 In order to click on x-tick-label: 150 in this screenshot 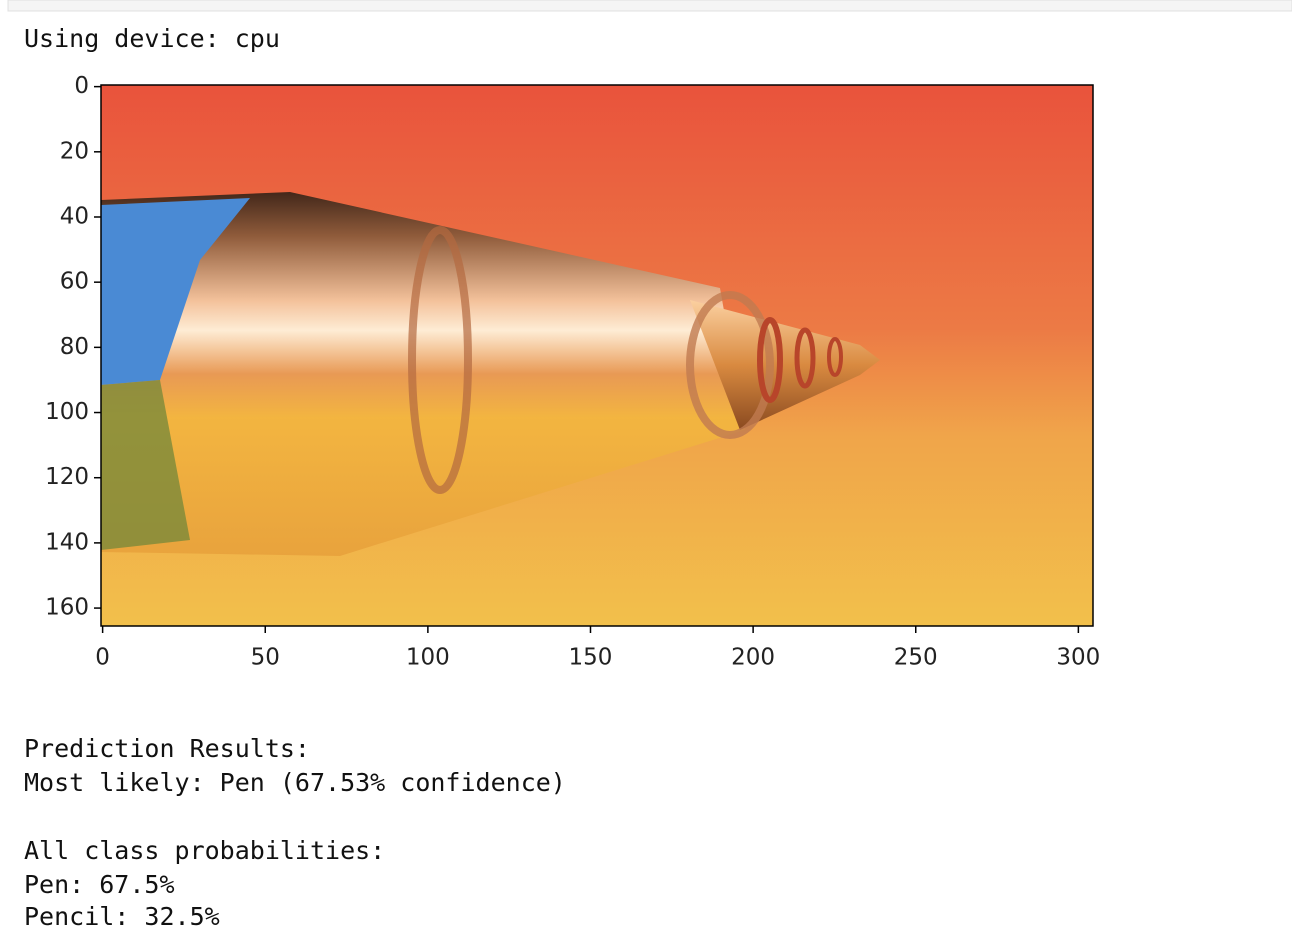, I will do `click(591, 658)`.